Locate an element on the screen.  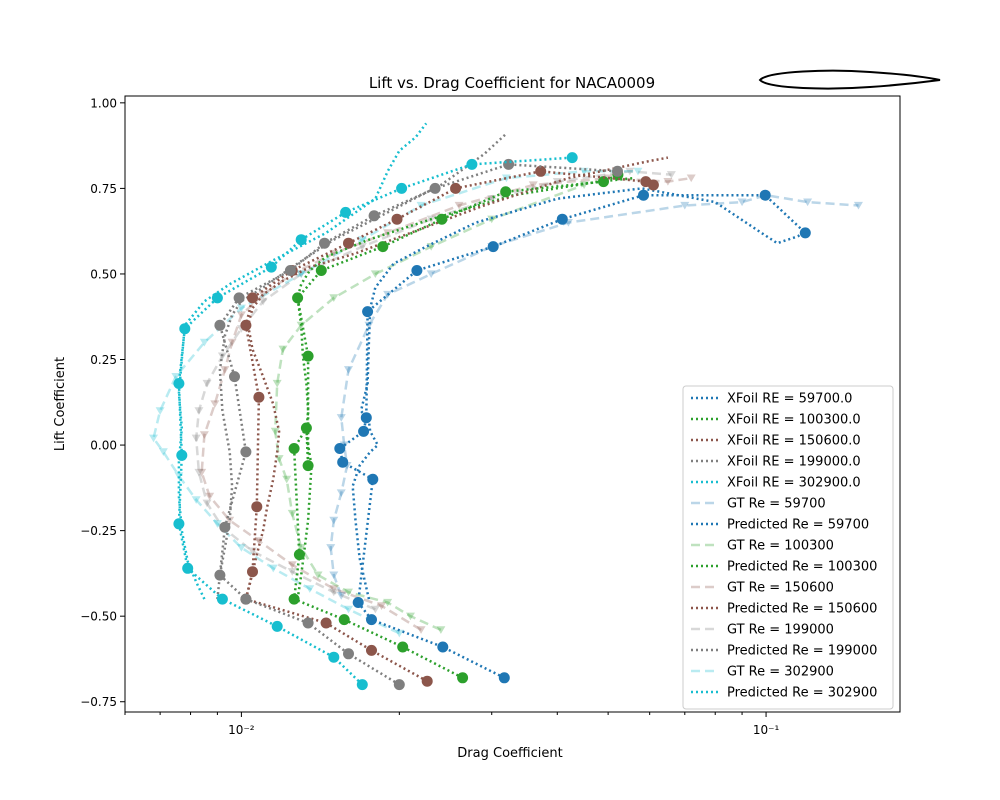
legend-label: XFoil RE = 302900.0 is located at coordinates (794, 483).